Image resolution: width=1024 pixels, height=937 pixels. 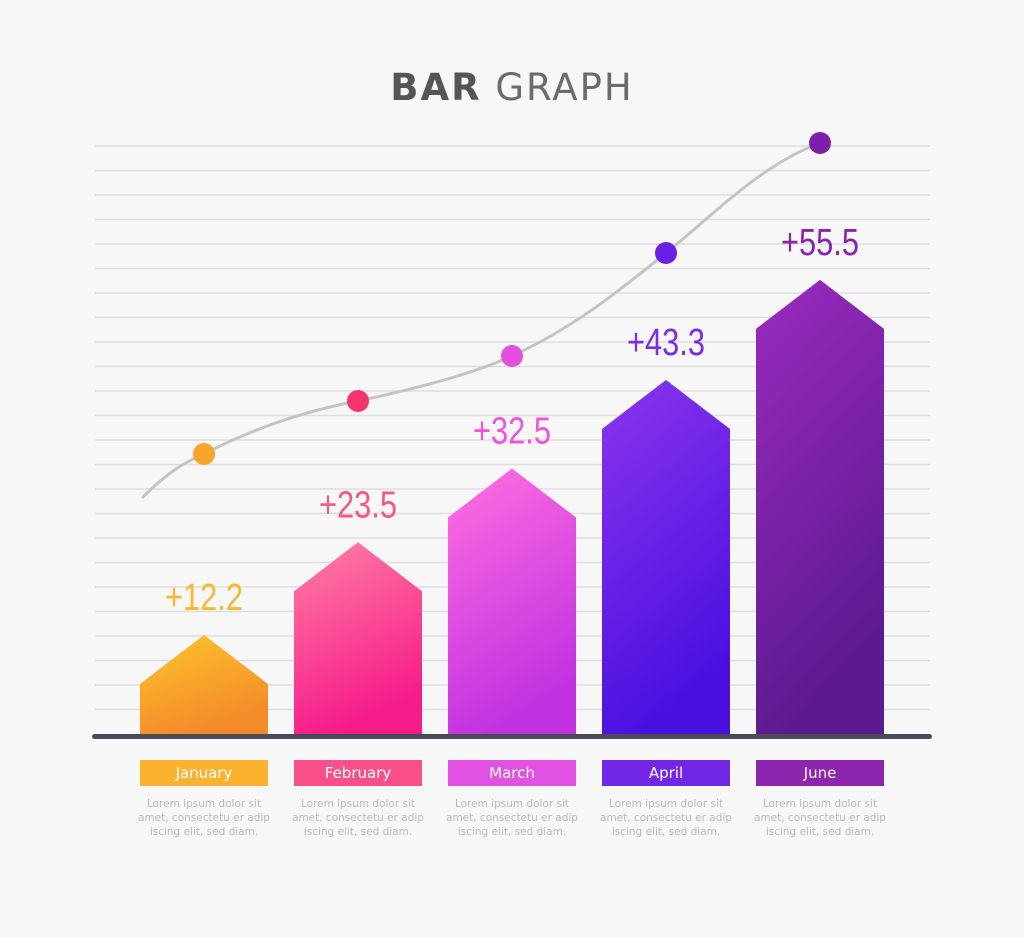 What do you see at coordinates (666, 773) in the screenshot?
I see `category-label: April` at bounding box center [666, 773].